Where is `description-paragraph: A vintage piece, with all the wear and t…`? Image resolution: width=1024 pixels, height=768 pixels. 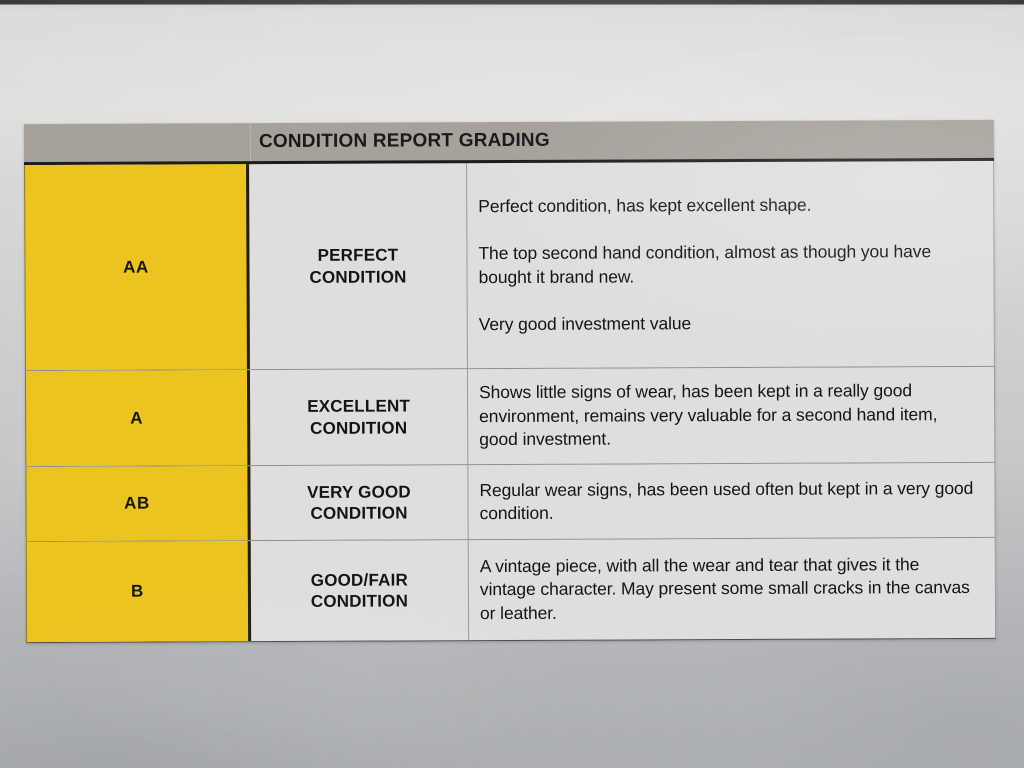
description-paragraph: A vintage piece, with all the wear and t… is located at coordinates (724, 588).